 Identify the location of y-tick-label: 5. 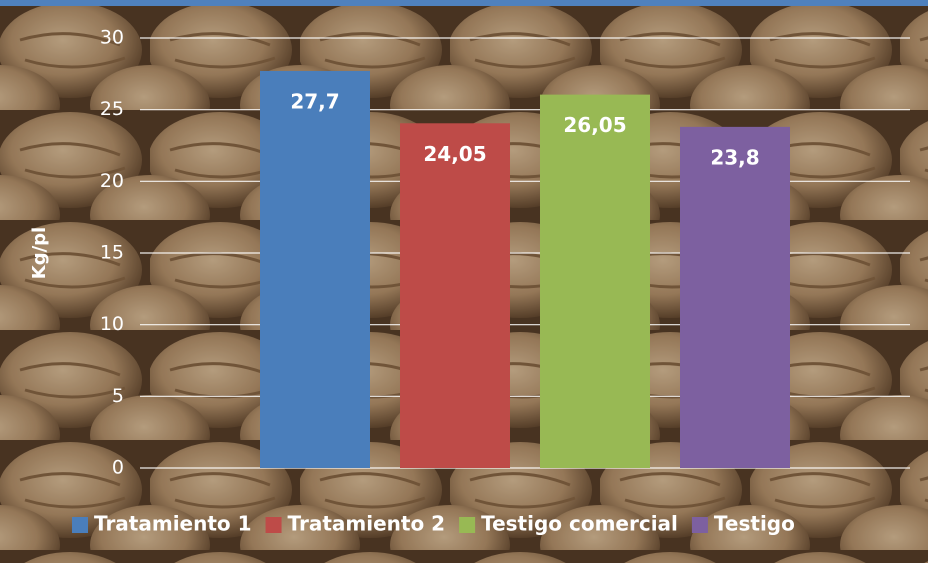
(118, 396).